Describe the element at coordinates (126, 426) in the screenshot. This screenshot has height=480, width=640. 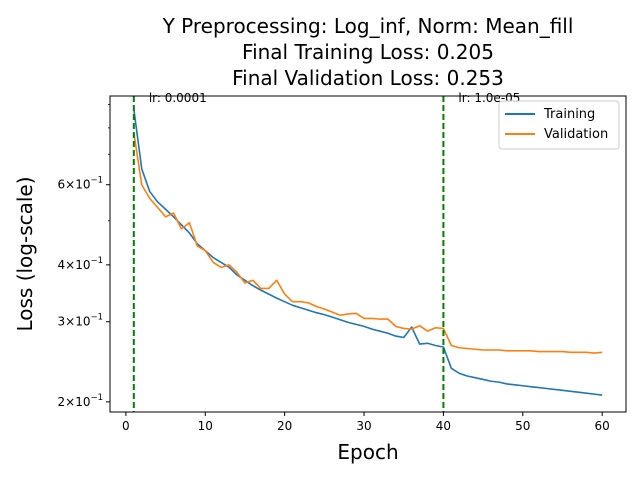
I see `x-tick-label: 0` at that location.